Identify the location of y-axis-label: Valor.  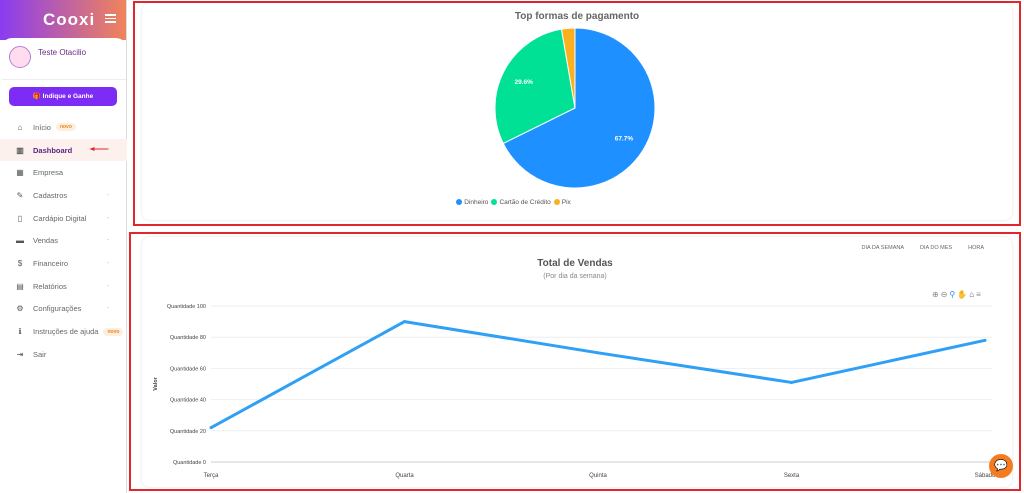
(156, 383).